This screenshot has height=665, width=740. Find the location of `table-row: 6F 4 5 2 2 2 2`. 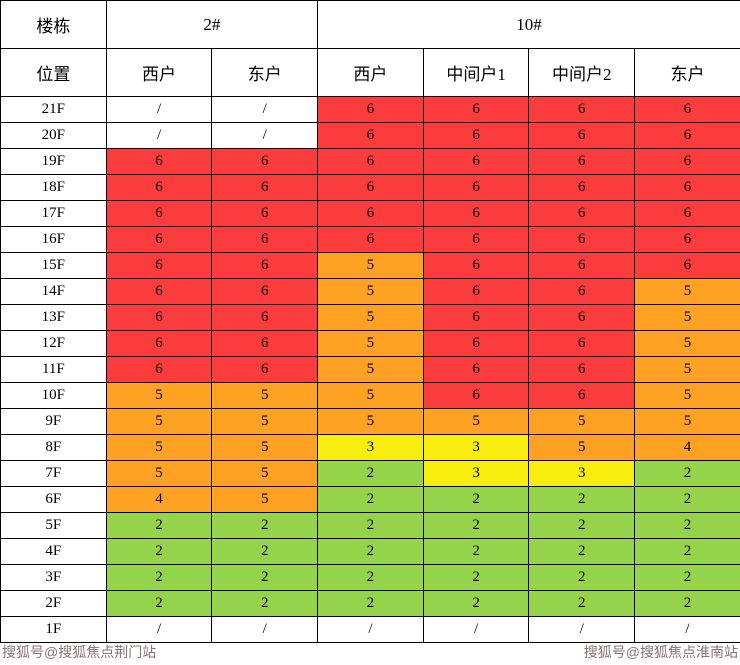

table-row: 6F 4 5 2 2 2 2 is located at coordinates (370, 499).